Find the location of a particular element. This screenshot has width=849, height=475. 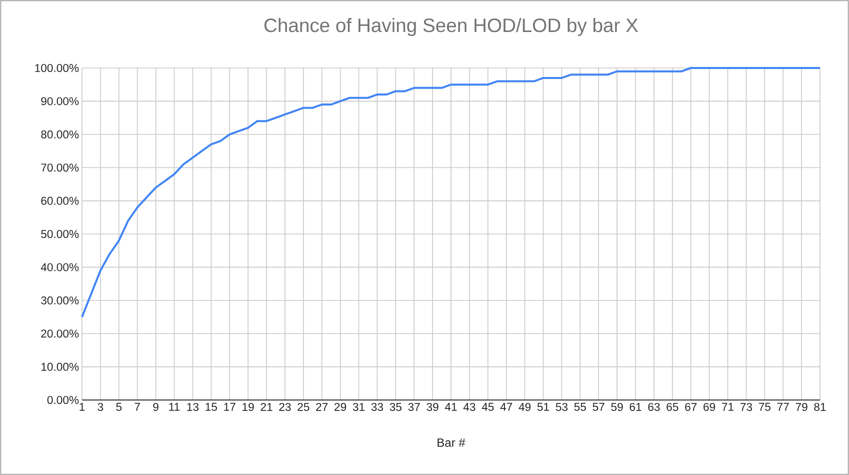

x-tick-label: 63 is located at coordinates (654, 406).